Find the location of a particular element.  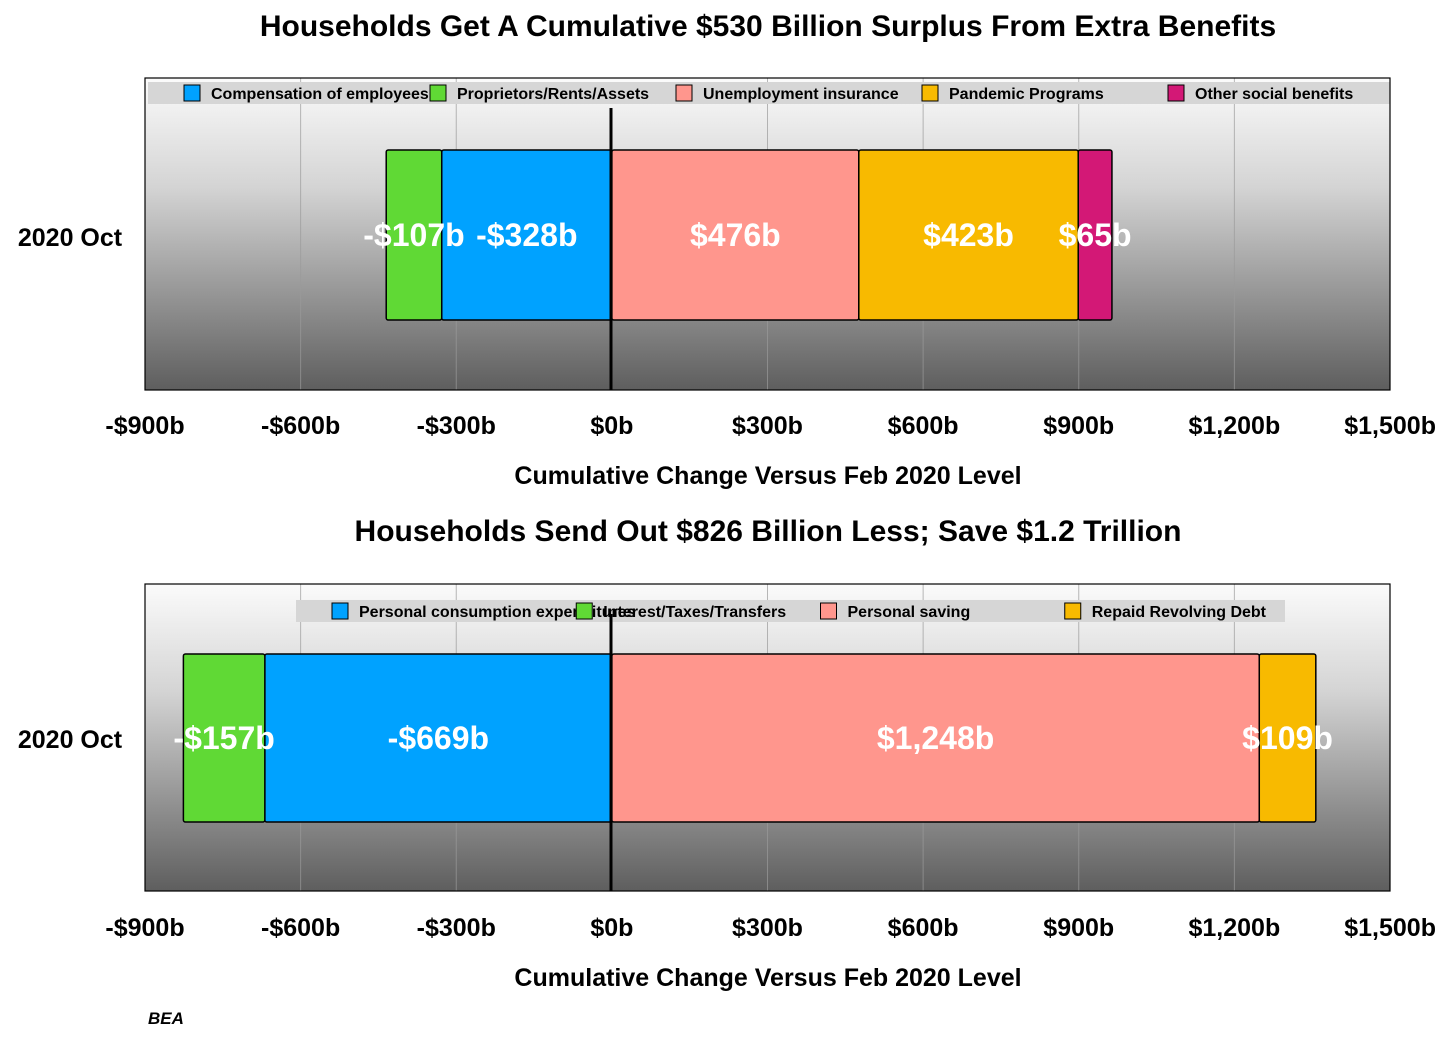

legend-label: Personal consumption expenditures is located at coordinates (497, 612).